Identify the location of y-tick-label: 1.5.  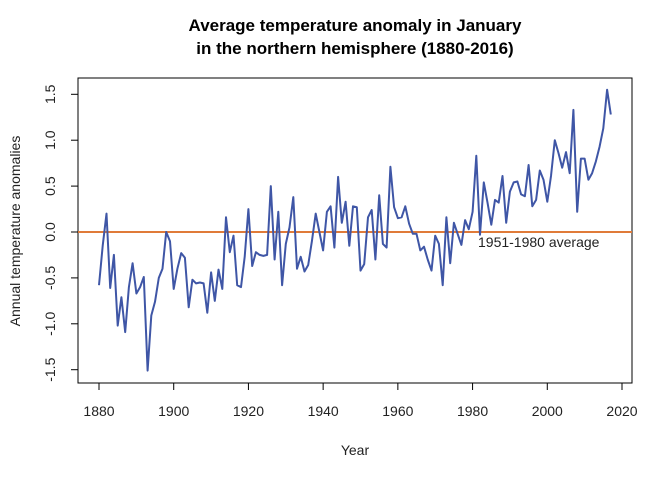
(50, 94).